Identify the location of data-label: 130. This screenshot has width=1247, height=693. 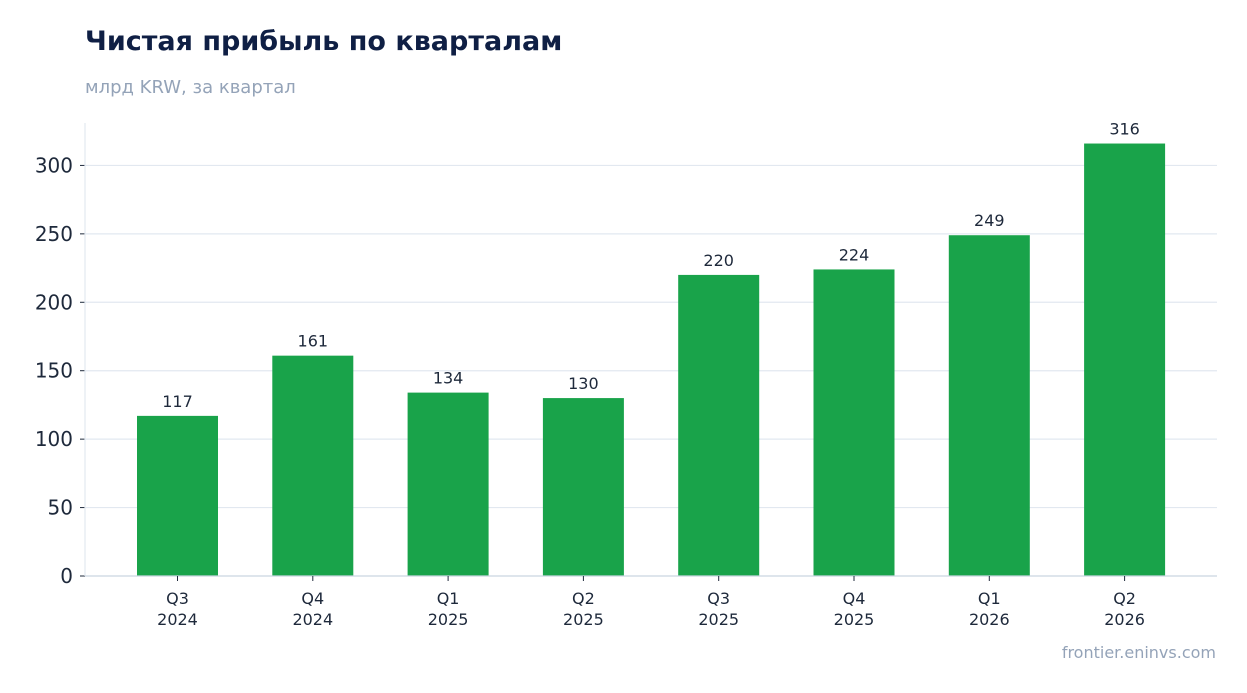
(583, 383).